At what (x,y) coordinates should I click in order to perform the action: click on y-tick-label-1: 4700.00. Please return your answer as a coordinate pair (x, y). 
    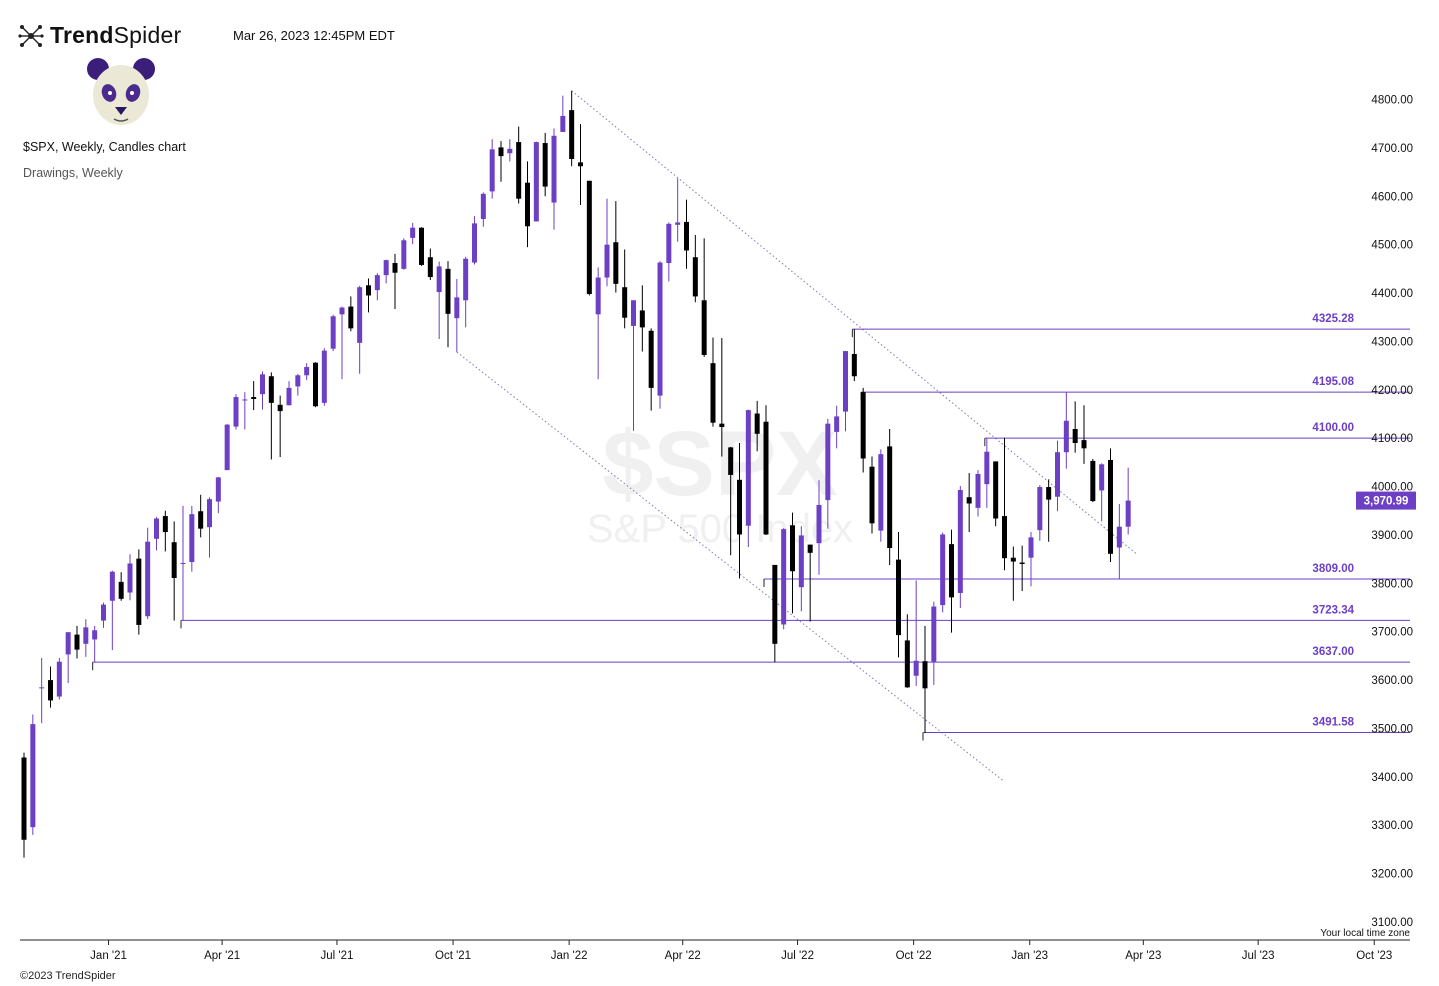
    Looking at the image, I should click on (1392, 149).